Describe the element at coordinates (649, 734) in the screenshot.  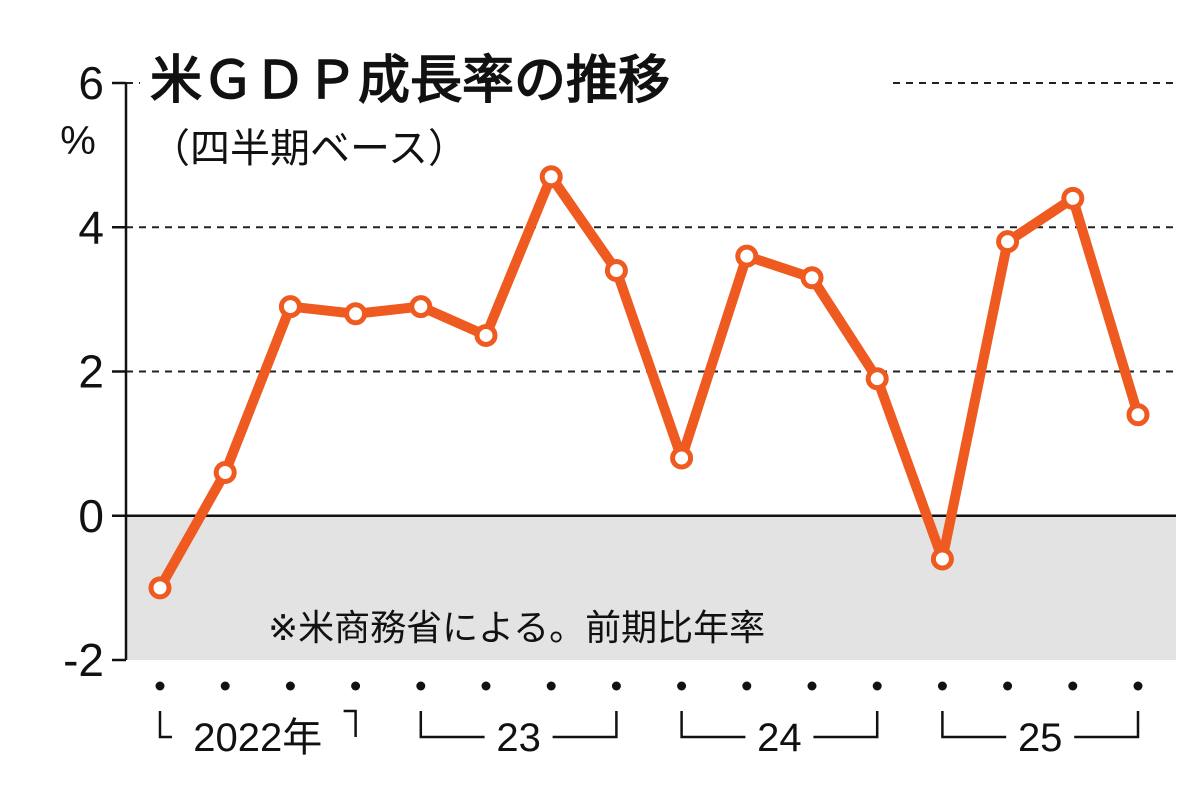
I see `year-groups: 2022年 23 24 25` at that location.